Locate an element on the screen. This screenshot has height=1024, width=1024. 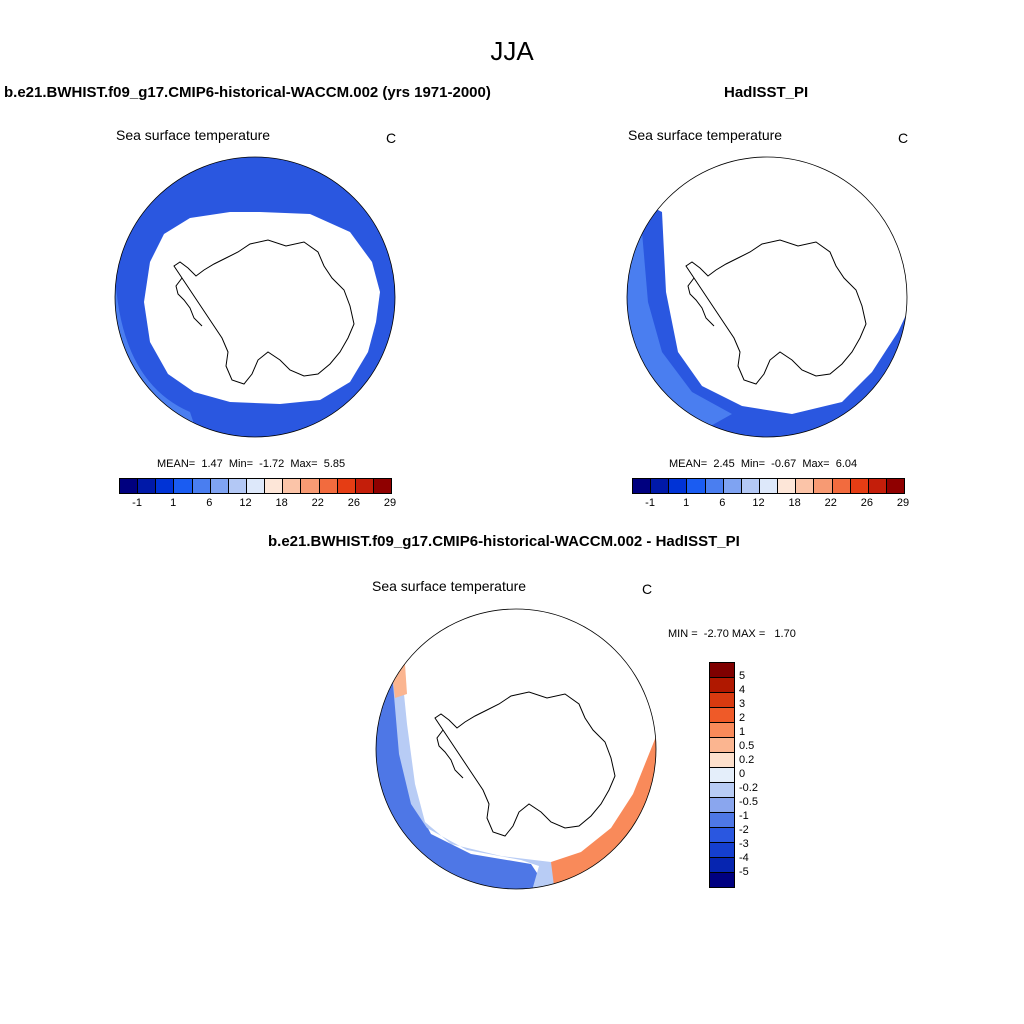
colorbar-tick-label: 5 is located at coordinates (742, 676).